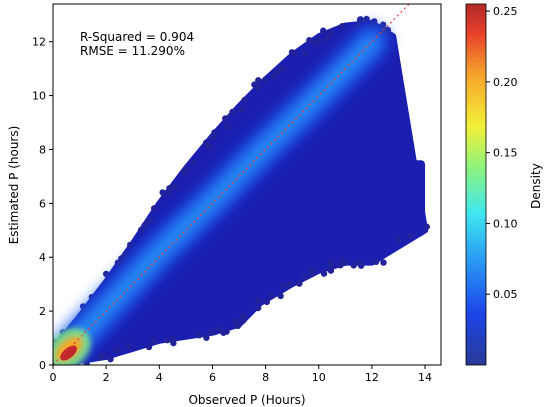 This screenshot has width=548, height=407. Describe the element at coordinates (536, 186) in the screenshot. I see `colorbar-label: Density` at that location.